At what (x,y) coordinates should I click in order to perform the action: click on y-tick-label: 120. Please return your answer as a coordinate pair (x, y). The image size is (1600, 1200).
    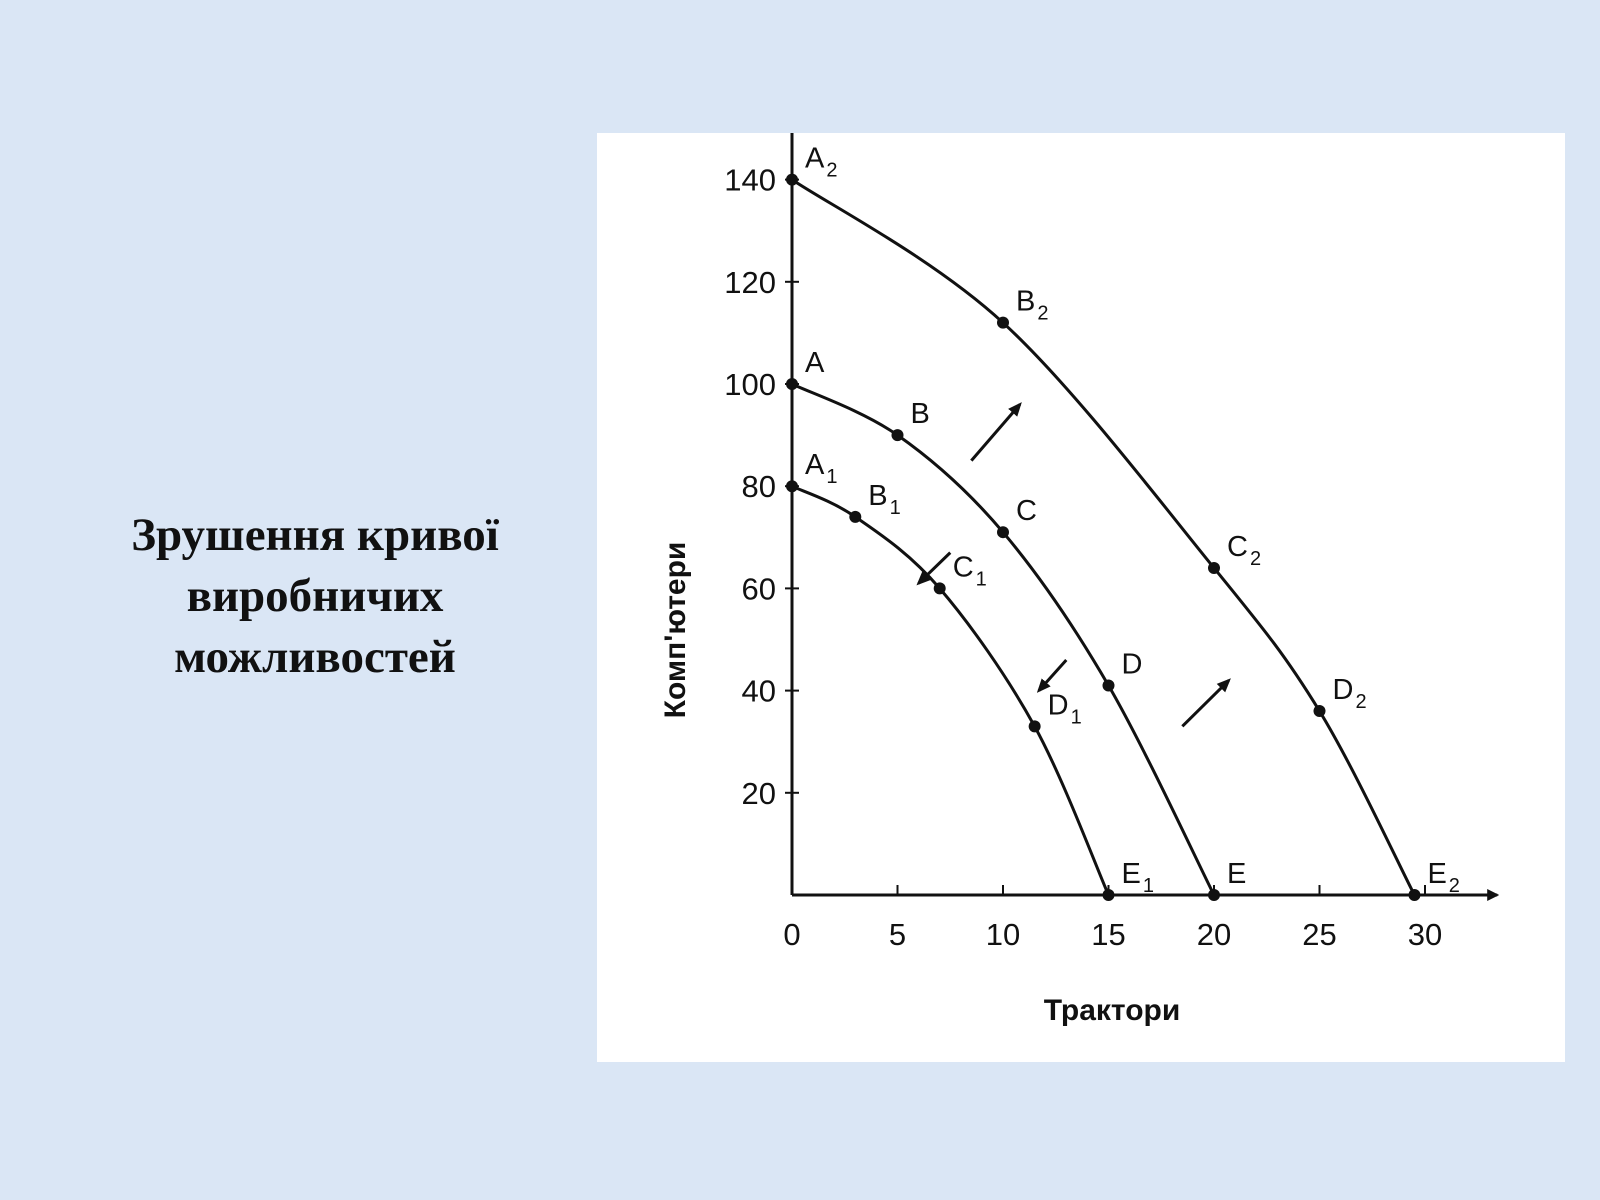
    Looking at the image, I should click on (750, 282).